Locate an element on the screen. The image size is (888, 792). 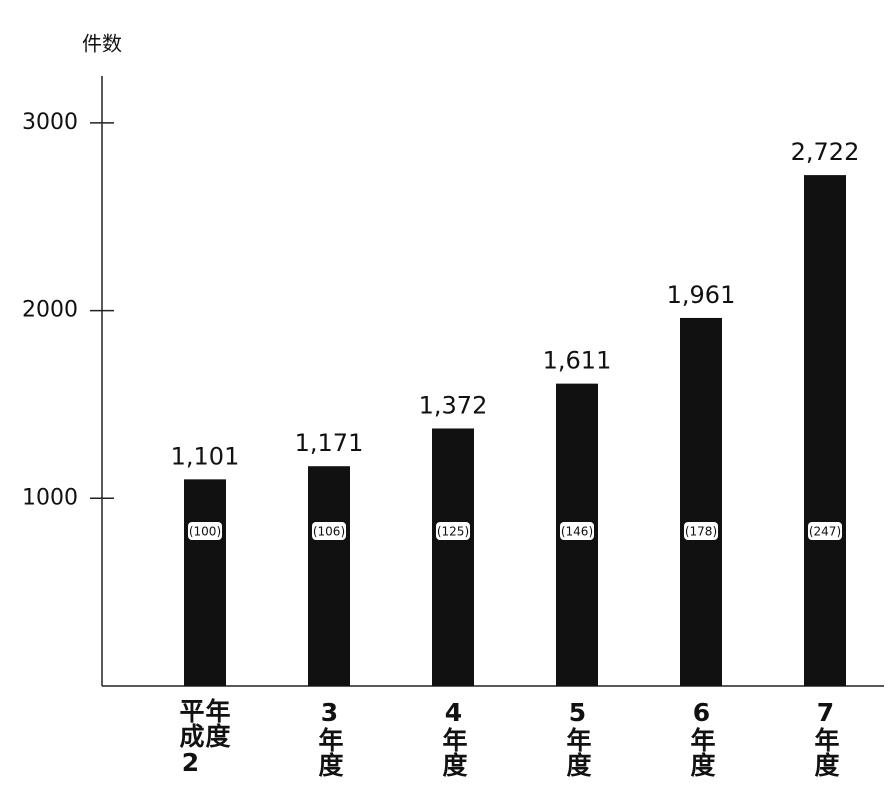
x-tick-label: 5年度 is located at coordinates (577, 737).